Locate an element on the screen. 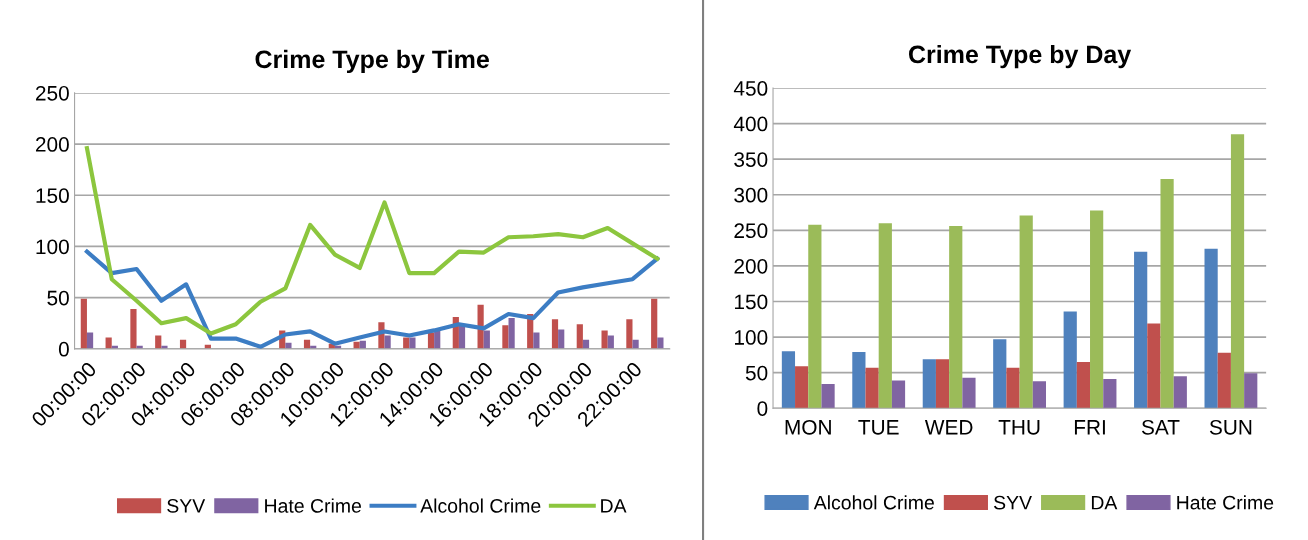  x-tick-label: FRI is located at coordinates (1089, 427).